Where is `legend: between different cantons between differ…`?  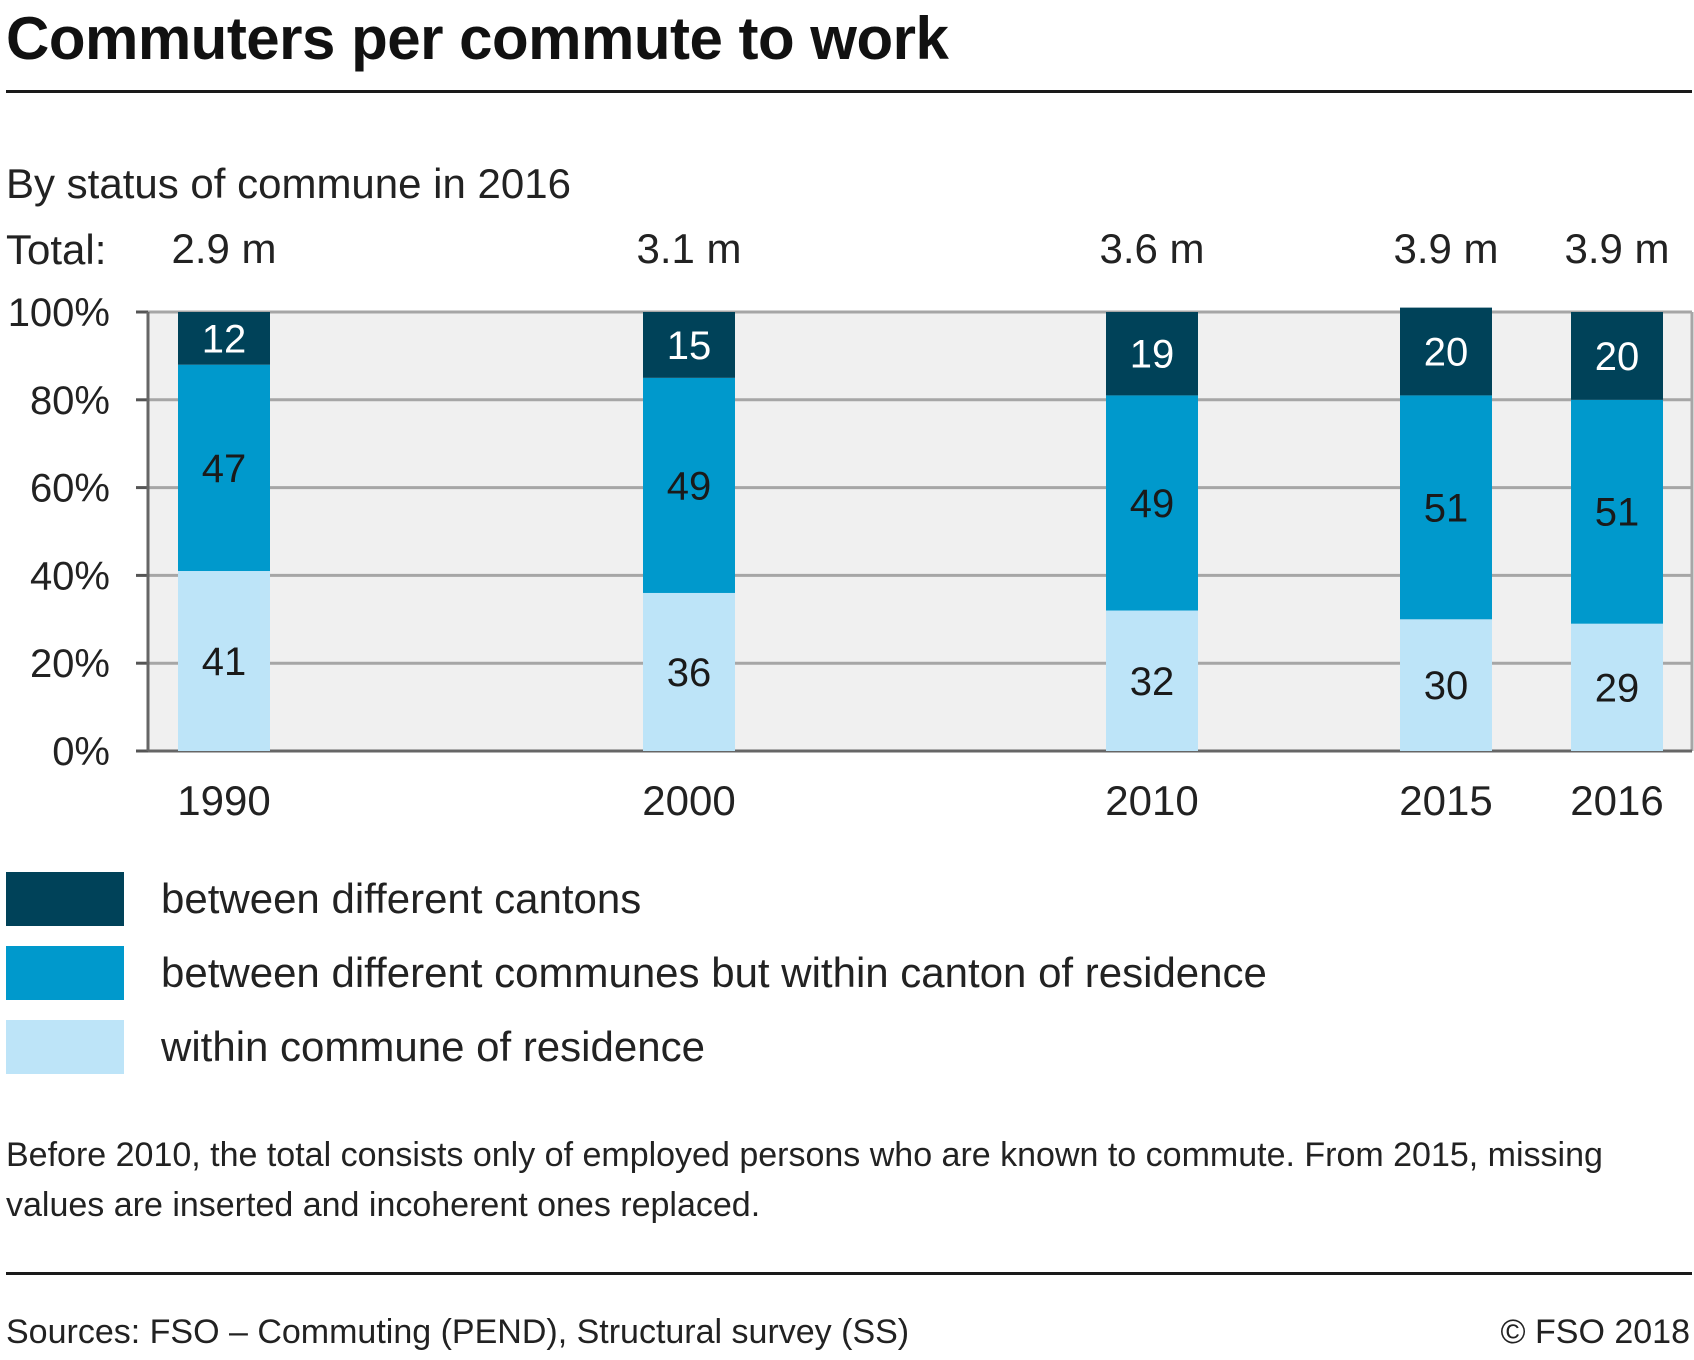
legend: between different cantons between differ… is located at coordinates (636, 983).